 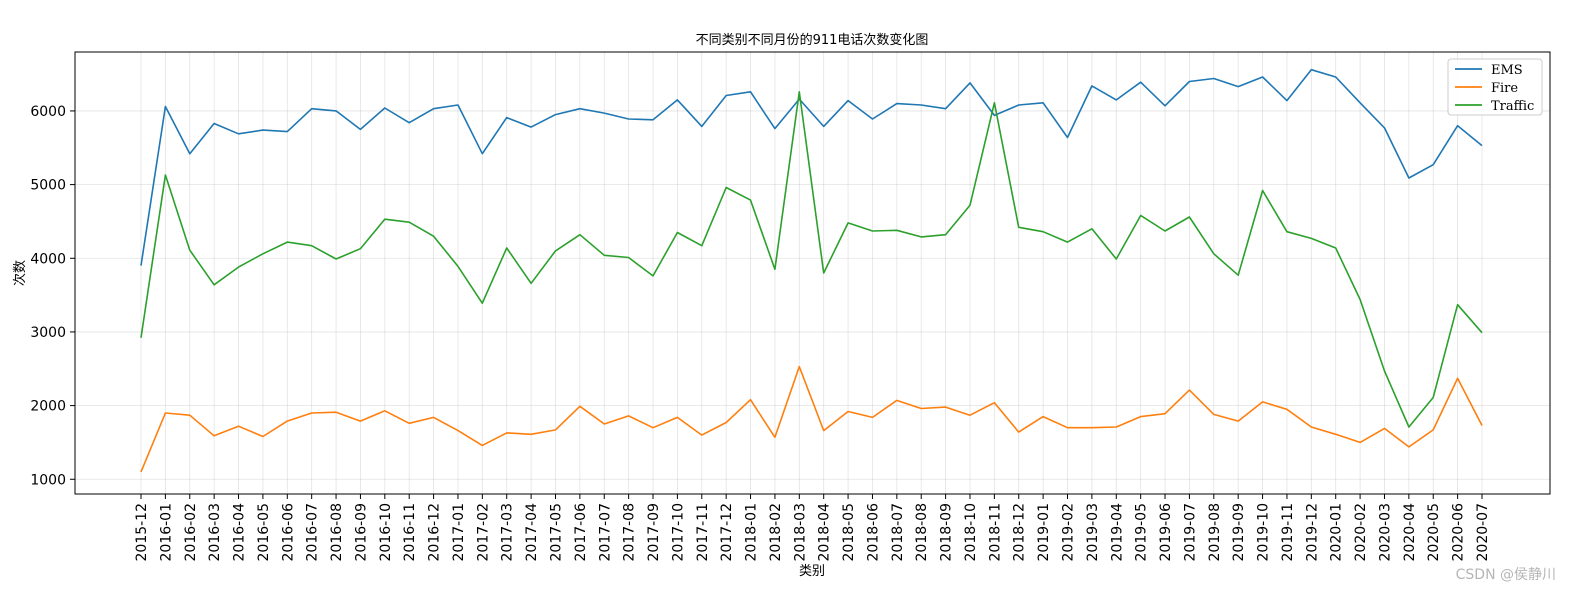 What do you see at coordinates (313, 532) in the screenshot?
I see `x-tick-label: 2016-07` at bounding box center [313, 532].